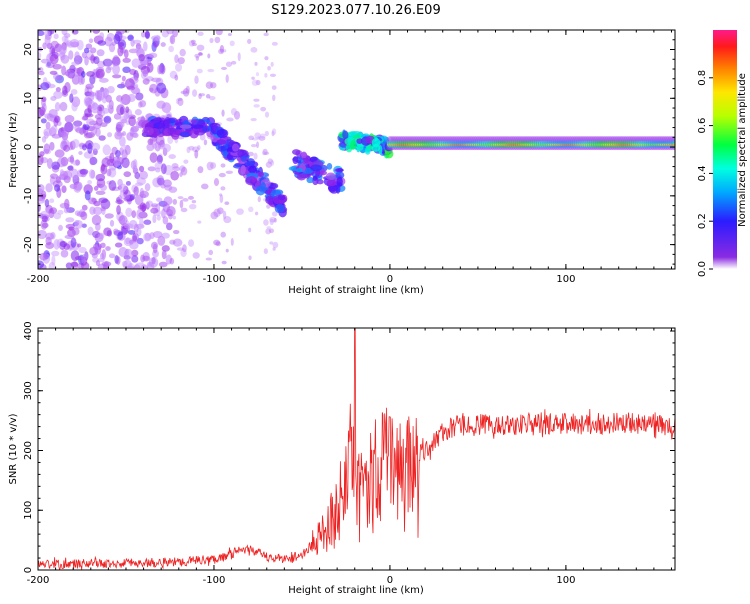 The width and height of the screenshot is (750, 604). Describe the element at coordinates (28, 570) in the screenshot. I see `snr-y-tick-label: 0` at that location.